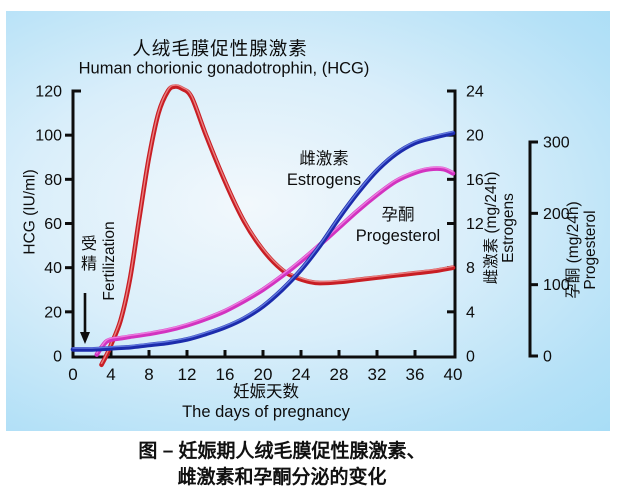  Describe the element at coordinates (53, 180) in the screenshot. I see `hcg-tick-label: 80` at that location.